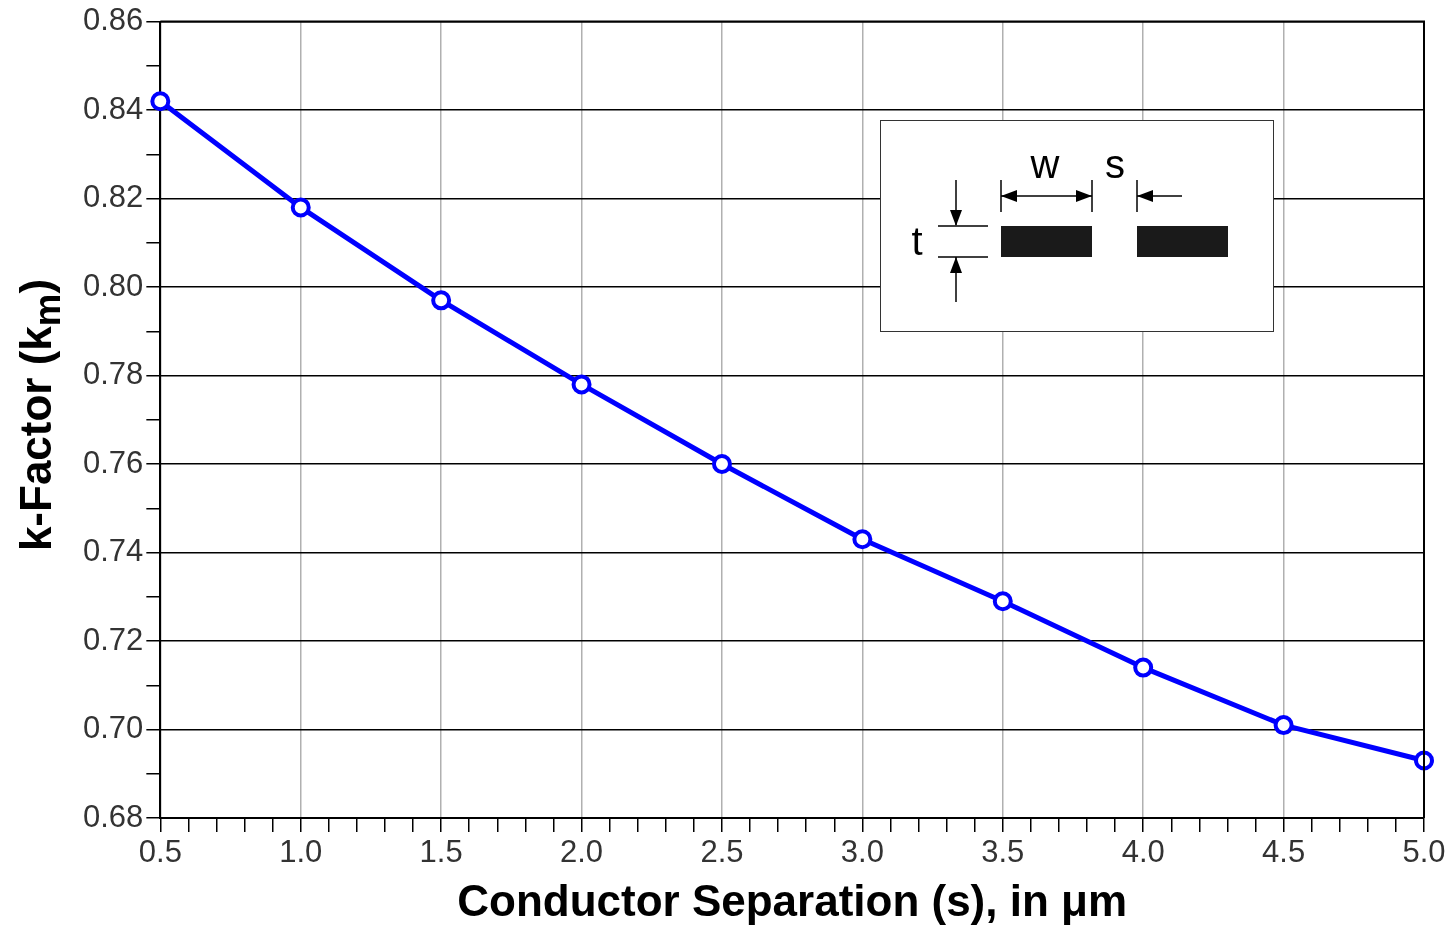  I want to click on x-tick-label: 3.0, so click(862, 852).